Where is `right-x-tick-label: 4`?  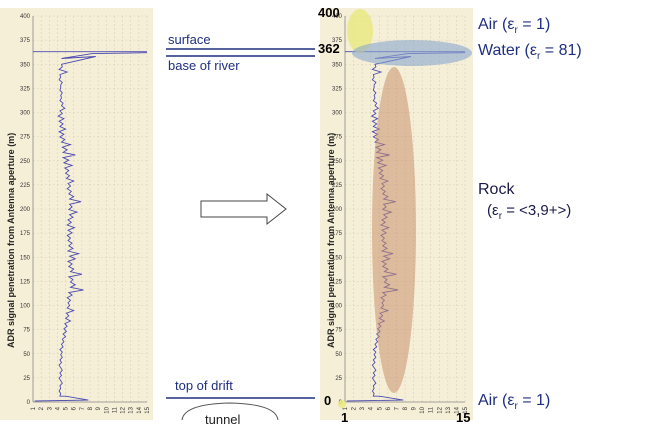 right-x-tick-label: 4 is located at coordinates (372, 408).